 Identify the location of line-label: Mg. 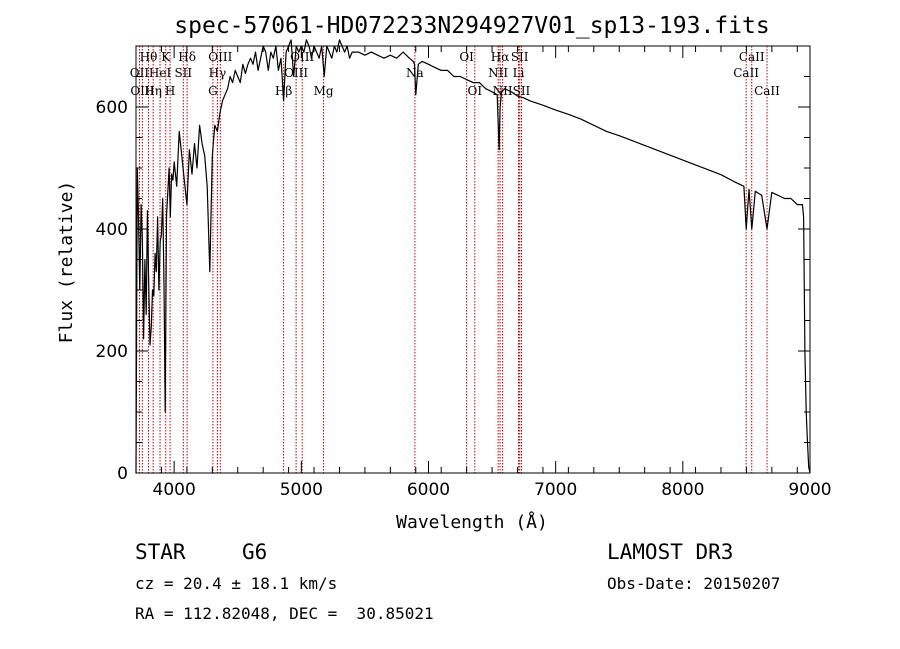
(324, 91).